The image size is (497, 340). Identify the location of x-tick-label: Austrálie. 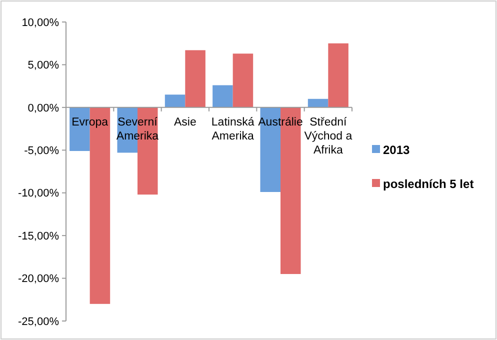
(280, 122).